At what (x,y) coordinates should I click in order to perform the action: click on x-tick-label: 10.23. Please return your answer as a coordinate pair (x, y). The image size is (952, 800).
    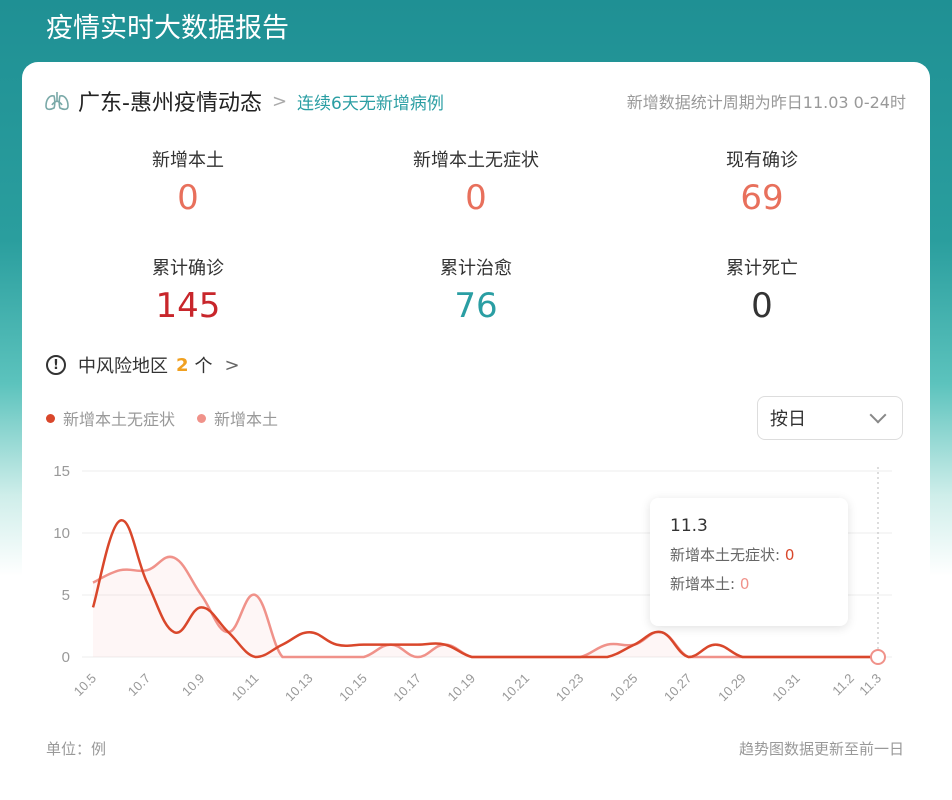
    Looking at the image, I should click on (570, 688).